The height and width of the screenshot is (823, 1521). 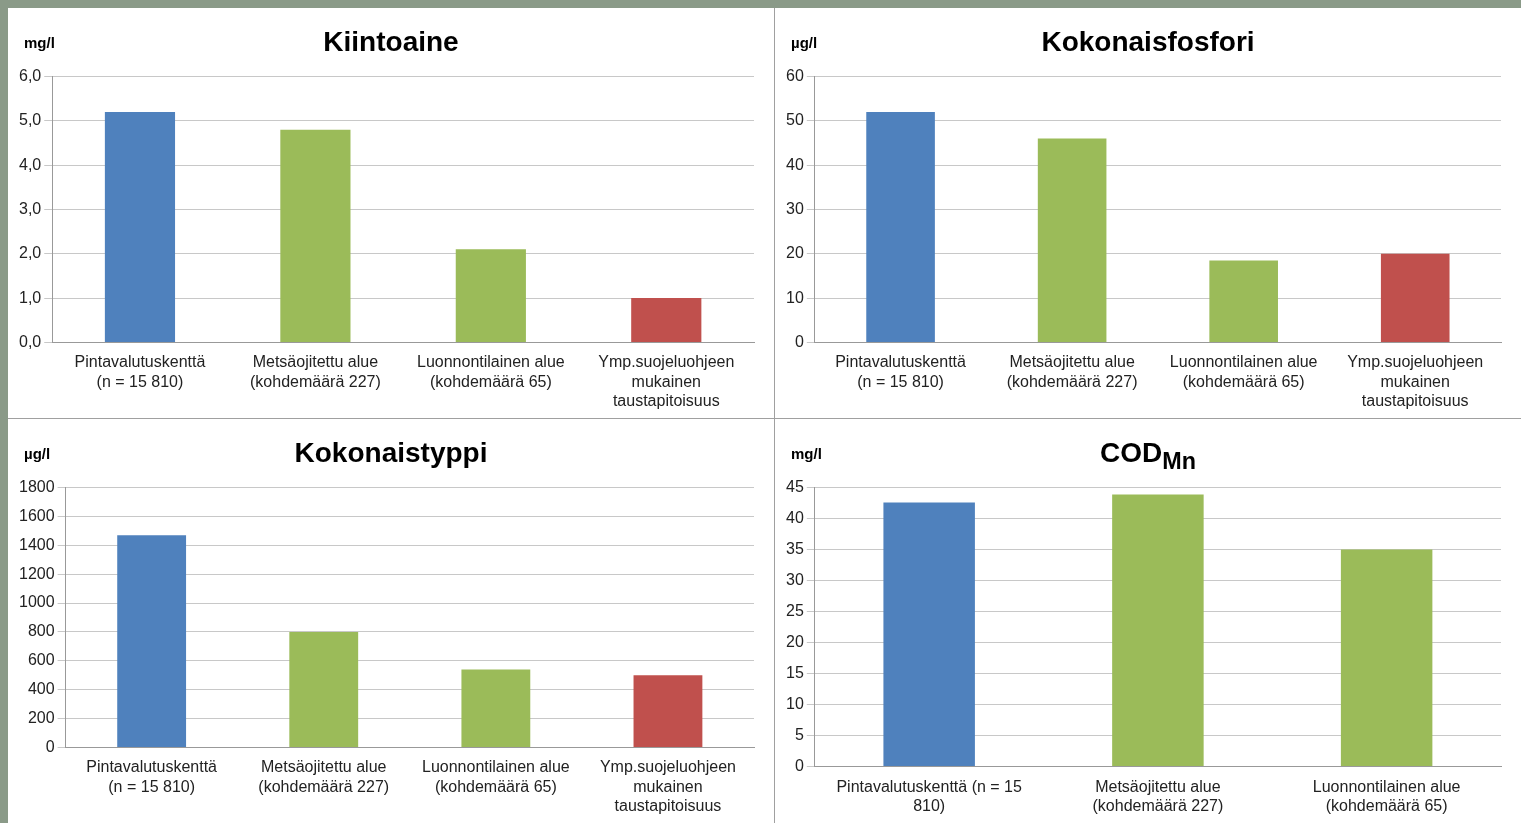 I want to click on y-tick-label: 600, so click(x=41, y=660).